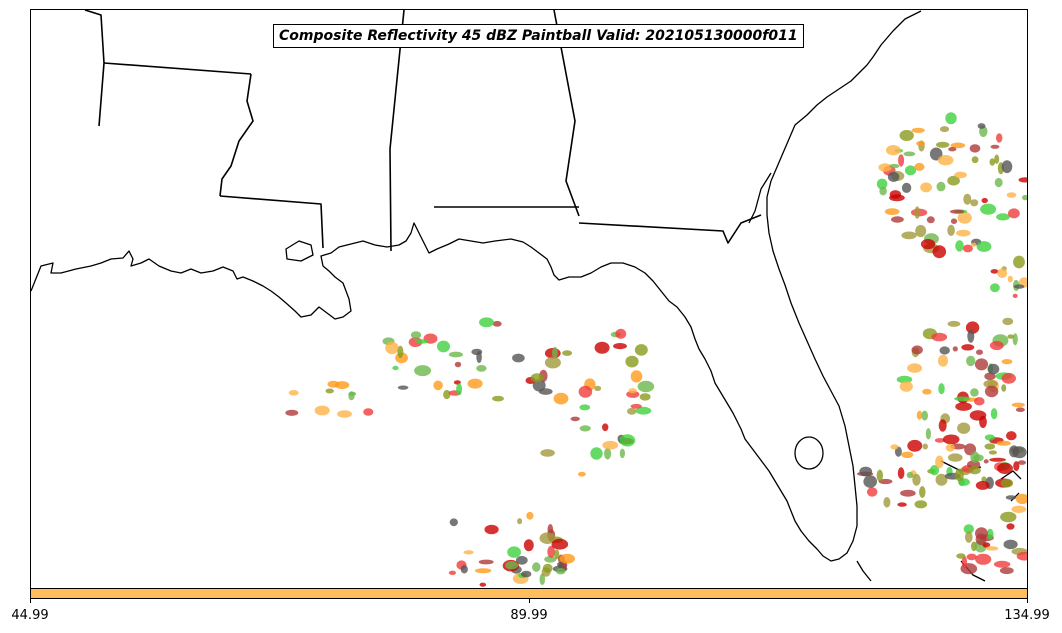 The height and width of the screenshot is (633, 1062). What do you see at coordinates (236, 135) in the screenshot?
I see `border-mississippi-river` at bounding box center [236, 135].